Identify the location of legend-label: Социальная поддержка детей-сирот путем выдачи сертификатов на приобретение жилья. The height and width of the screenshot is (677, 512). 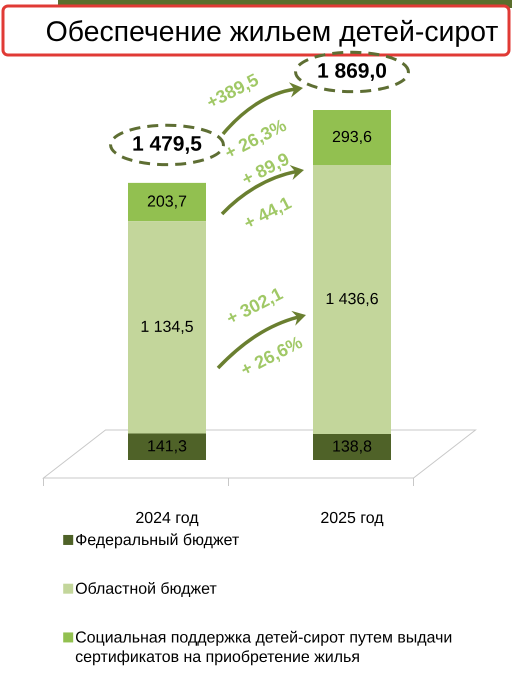
(264, 648).